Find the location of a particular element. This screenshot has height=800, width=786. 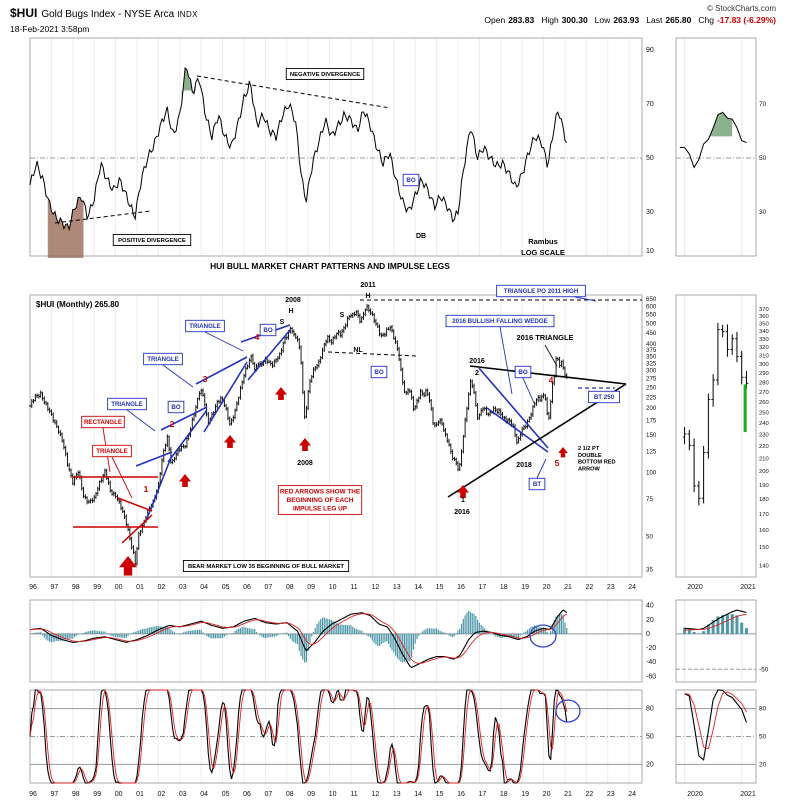

quote-chg-value: -17.83 (-6.29%) is located at coordinates (746, 20).